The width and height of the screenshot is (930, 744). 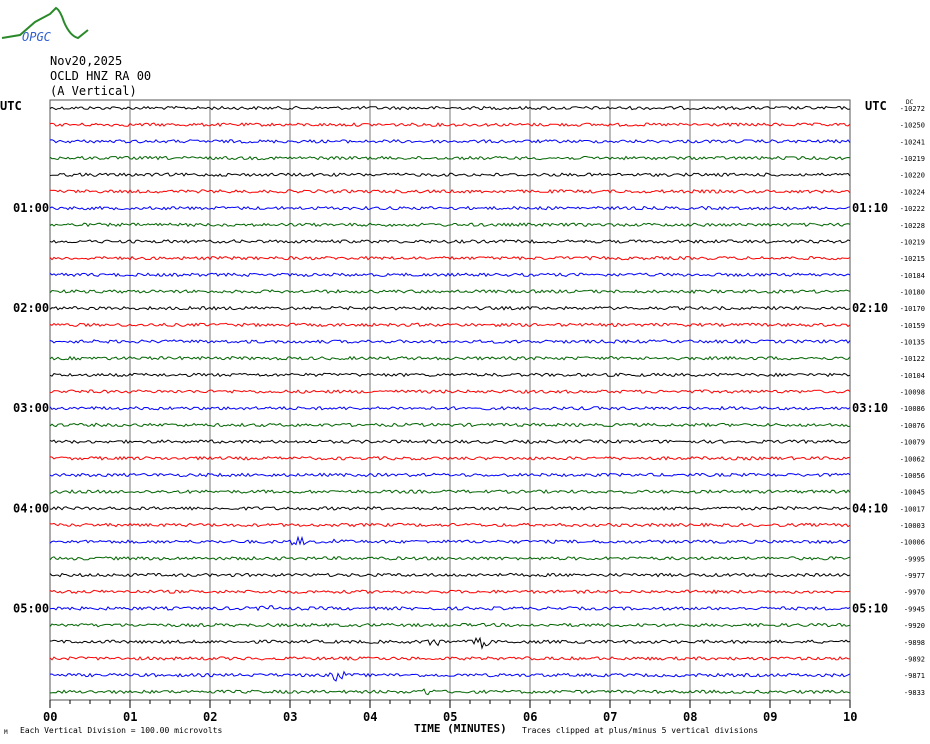 I want to click on dc-offset-label: -9920, so click(x=914, y=626).